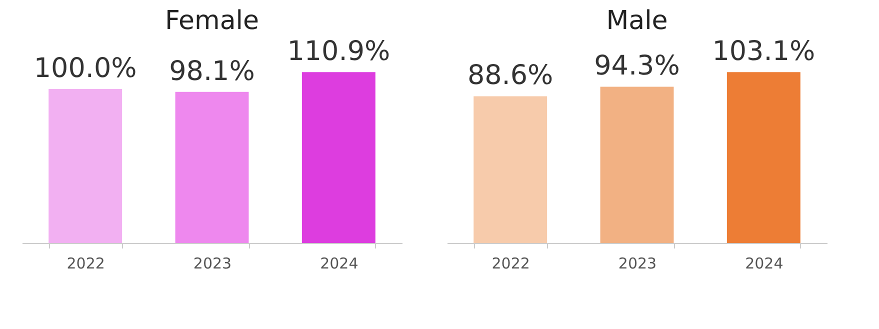 The height and width of the screenshot is (329, 879). Describe the element at coordinates (338, 52) in the screenshot. I see `data-label: 110.9%` at that location.